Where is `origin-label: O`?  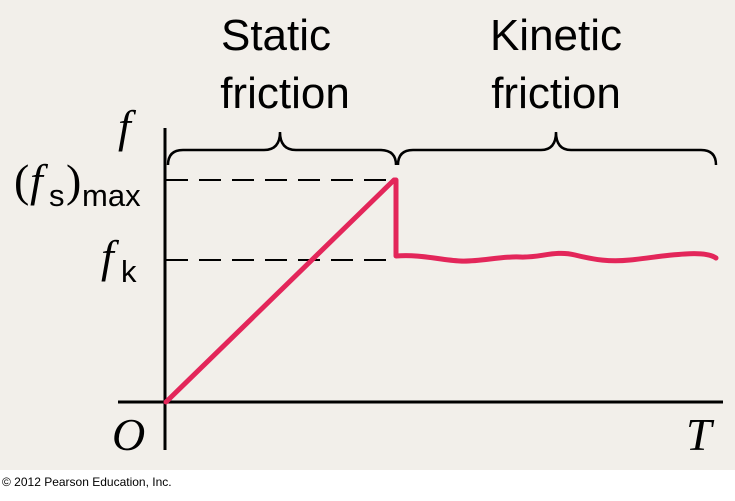
origin-label: O is located at coordinates (128, 434).